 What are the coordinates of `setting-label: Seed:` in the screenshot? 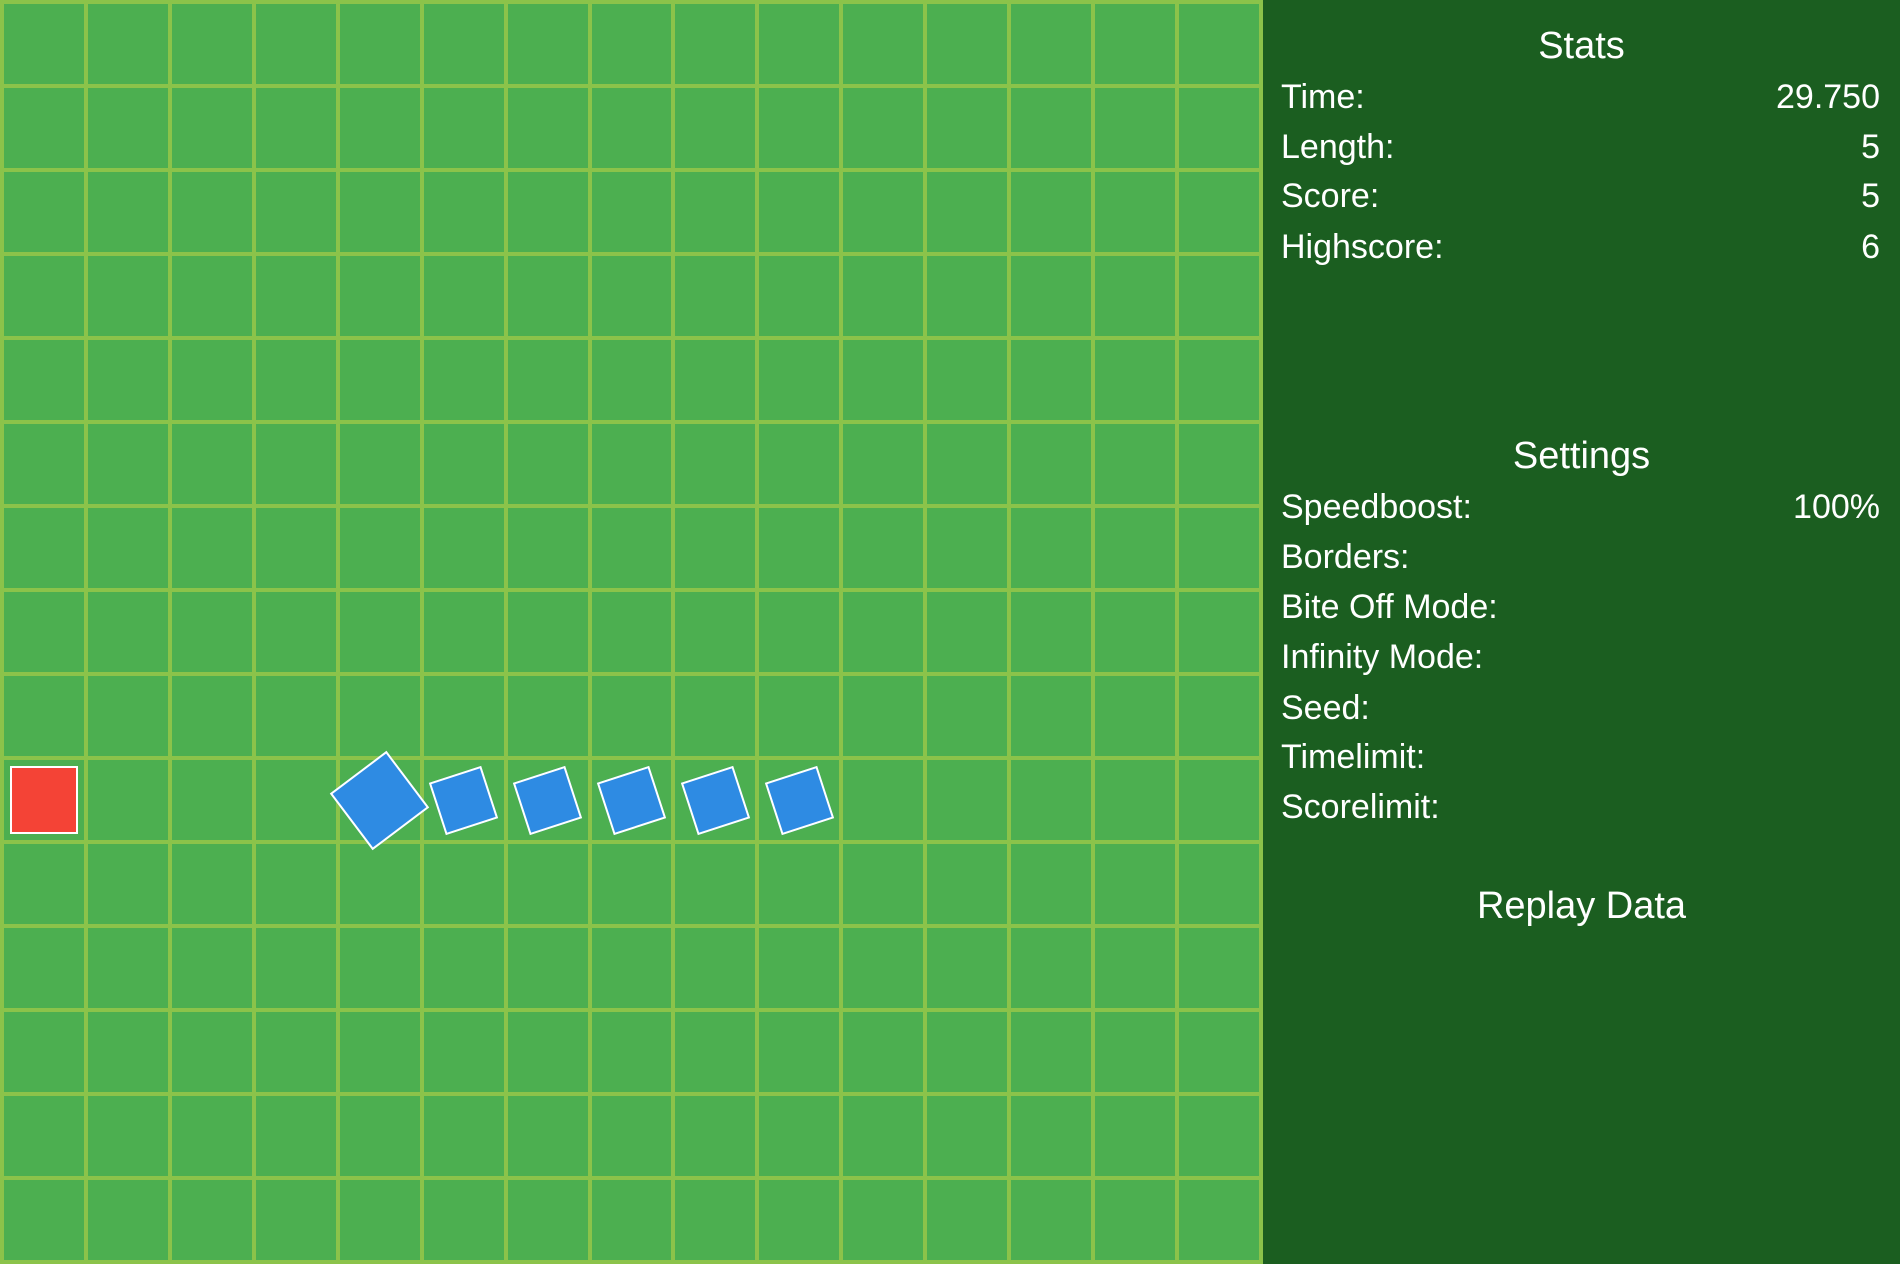 It's located at (1325, 708).